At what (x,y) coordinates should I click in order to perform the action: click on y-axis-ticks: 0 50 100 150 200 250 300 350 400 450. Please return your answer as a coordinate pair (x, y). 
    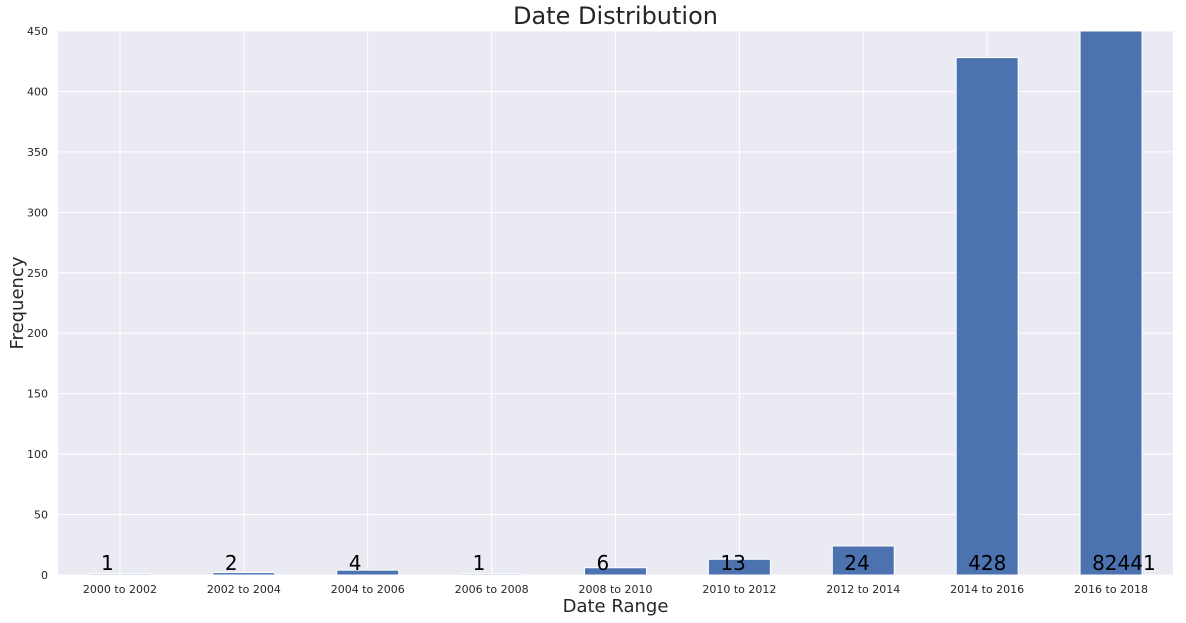
    Looking at the image, I should click on (37, 303).